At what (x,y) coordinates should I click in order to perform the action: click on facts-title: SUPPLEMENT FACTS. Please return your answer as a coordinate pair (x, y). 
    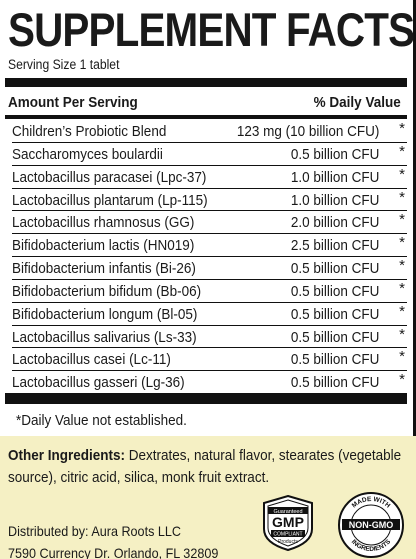
    Looking at the image, I should click on (211, 29).